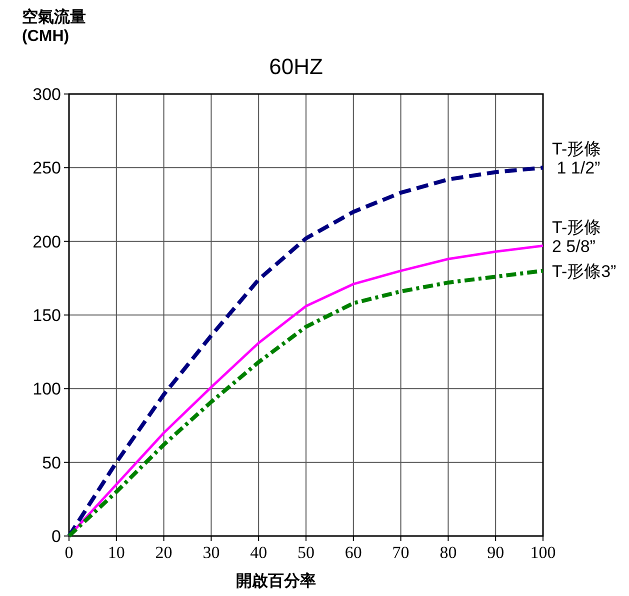 This screenshot has width=629, height=596. Describe the element at coordinates (163, 552) in the screenshot. I see `x-tick-label: 20` at that location.